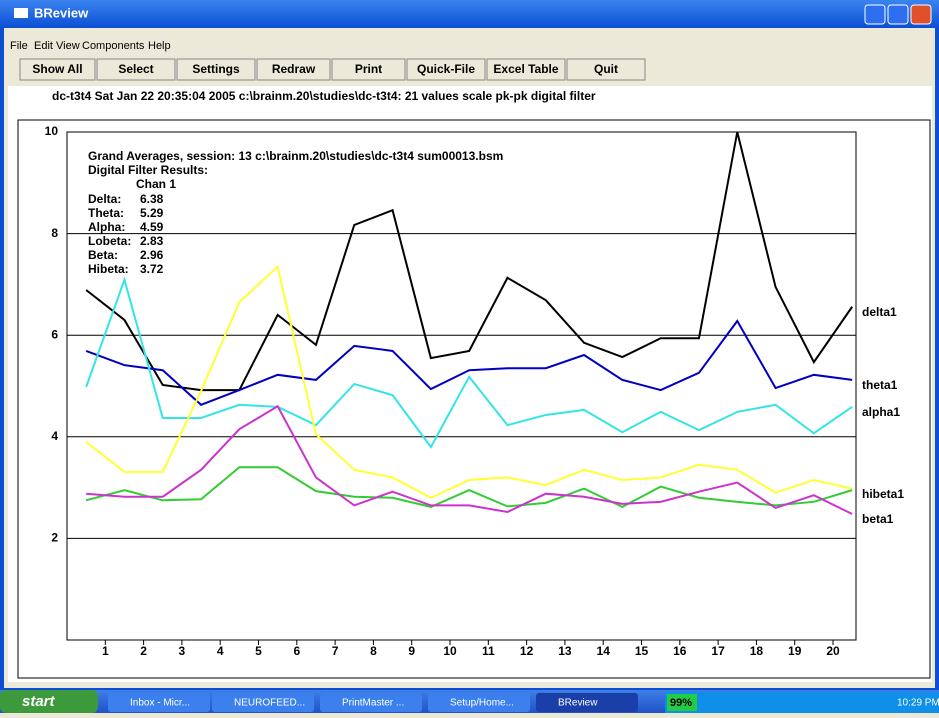 Image resolution: width=939 pixels, height=718 pixels. I want to click on results-label: Alpha:, so click(106, 227).